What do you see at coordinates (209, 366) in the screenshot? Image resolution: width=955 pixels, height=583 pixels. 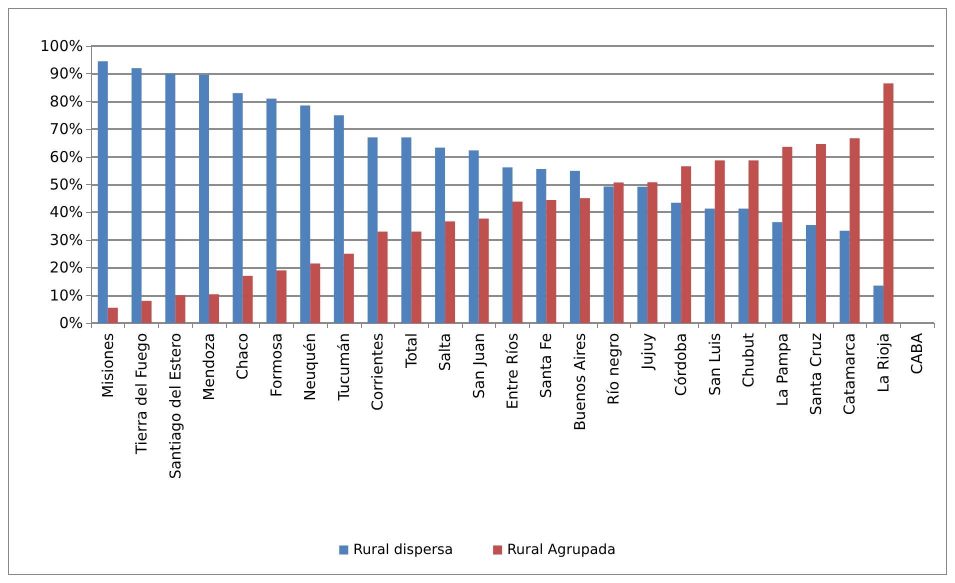 I see `x-tick-label: Mendoza` at bounding box center [209, 366].